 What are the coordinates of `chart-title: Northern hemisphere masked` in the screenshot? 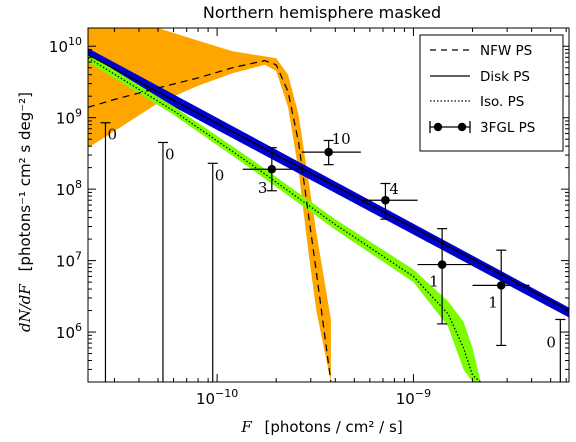 It's located at (322, 12).